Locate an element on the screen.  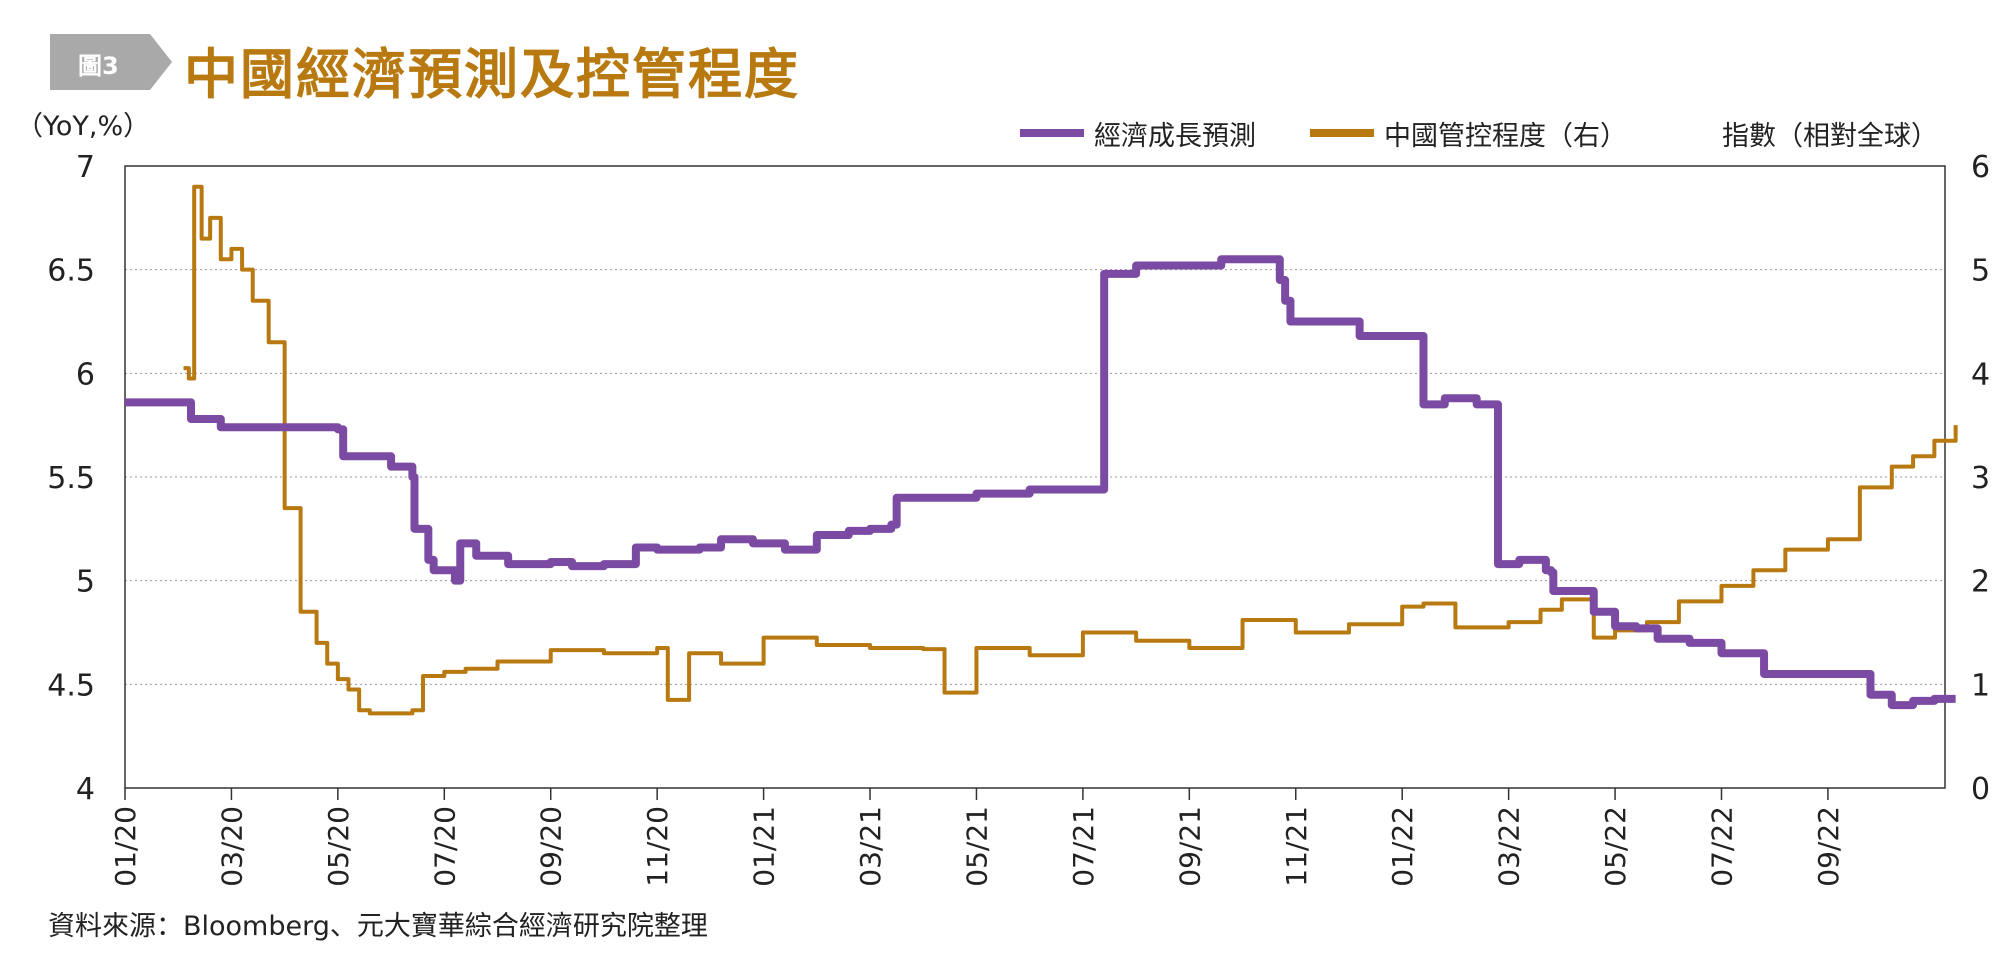
left-axis-tick-label: 5 is located at coordinates (85, 582).